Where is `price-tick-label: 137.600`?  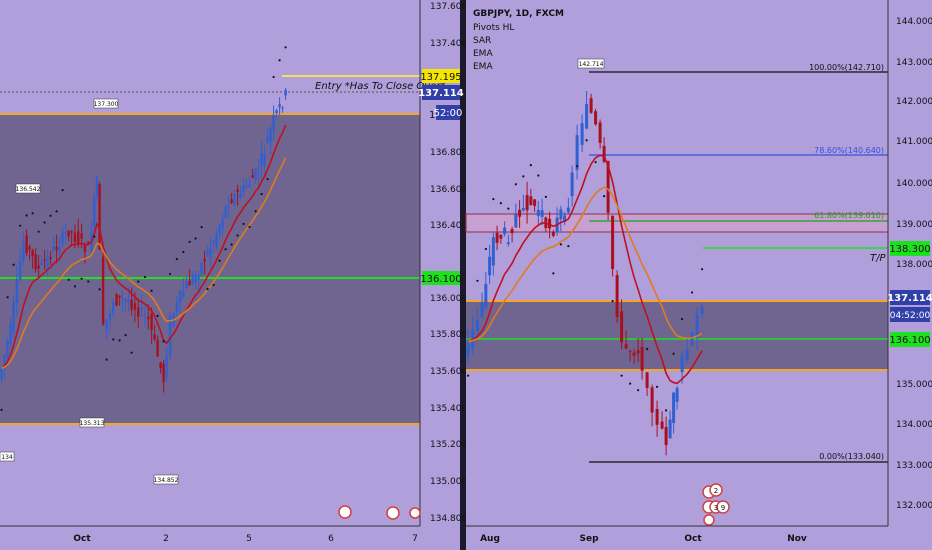 price-tick-label: 137.600 is located at coordinates (448, 7).